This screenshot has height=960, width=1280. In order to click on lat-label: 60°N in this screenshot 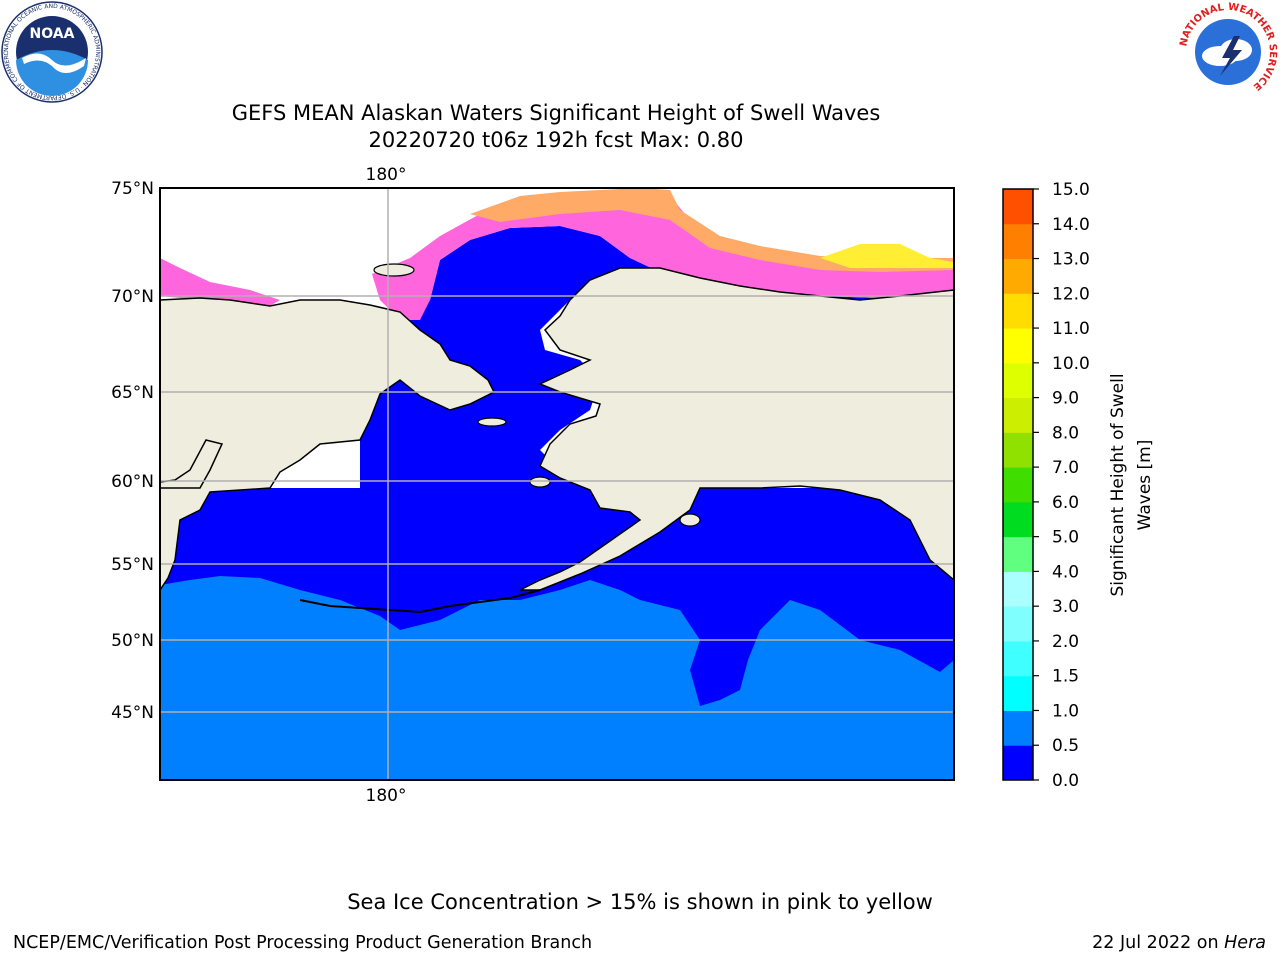, I will do `click(132, 482)`.